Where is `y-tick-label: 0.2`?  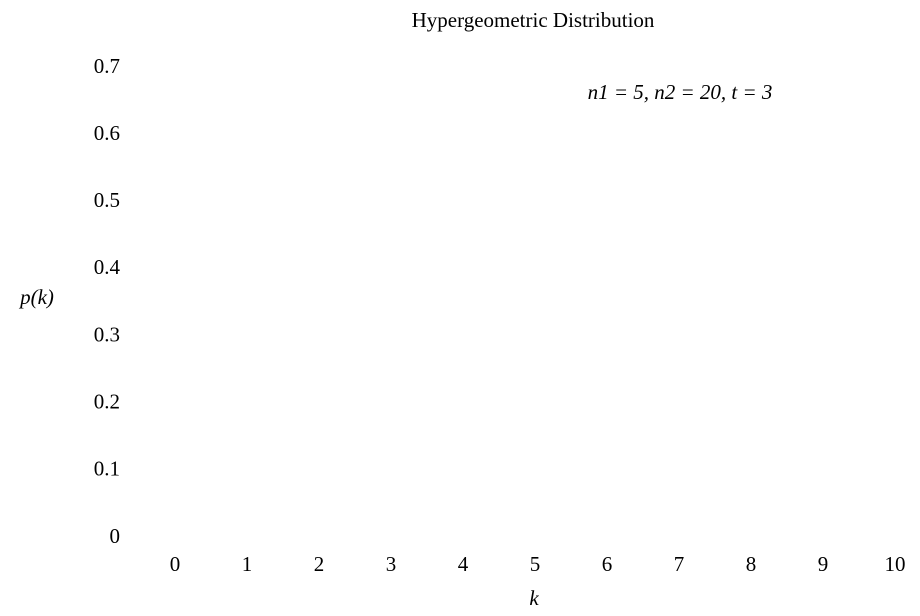 y-tick-label: 0.2 is located at coordinates (107, 402).